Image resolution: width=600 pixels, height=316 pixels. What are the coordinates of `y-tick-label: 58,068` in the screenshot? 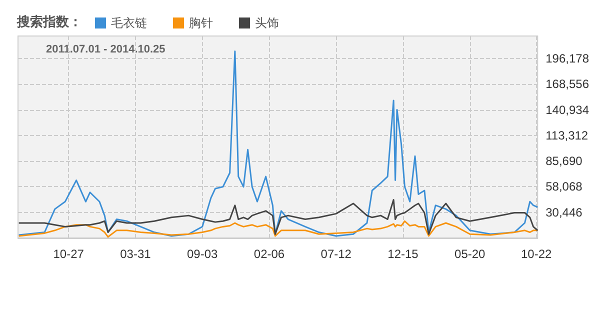 It's located at (564, 187).